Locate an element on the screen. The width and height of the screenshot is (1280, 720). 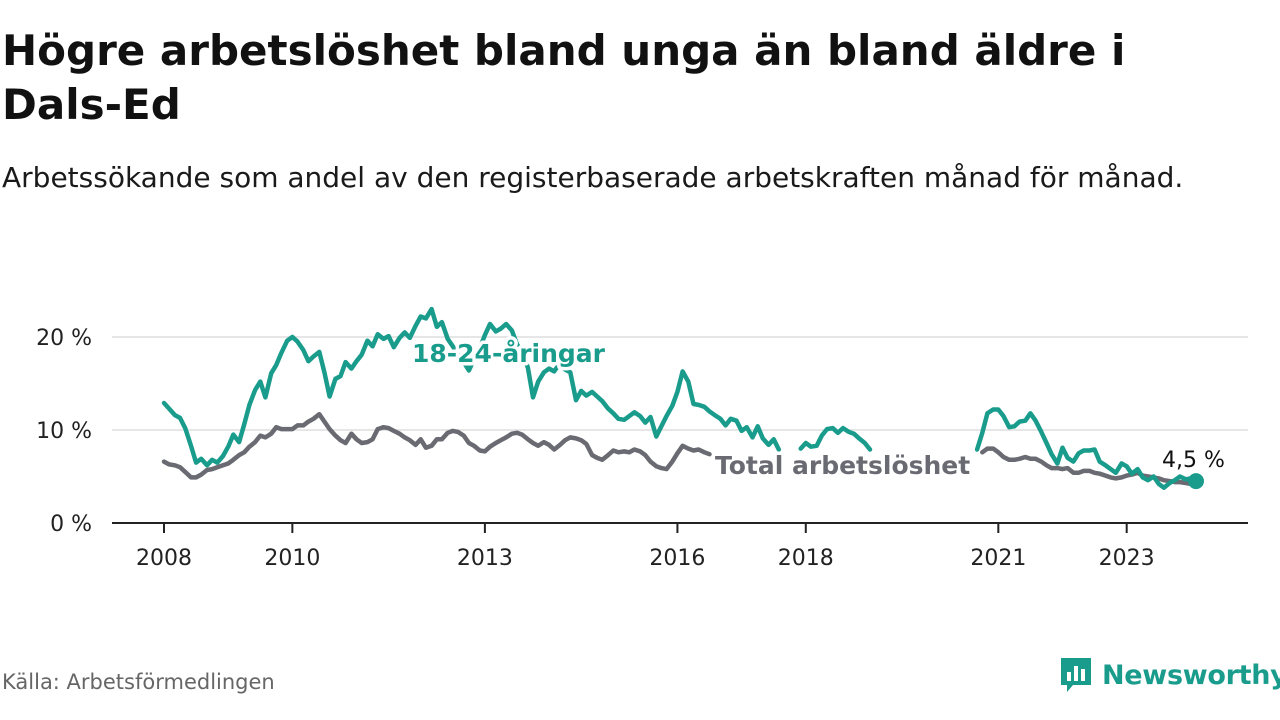
x-tick-label: 2023 is located at coordinates (1127, 558).